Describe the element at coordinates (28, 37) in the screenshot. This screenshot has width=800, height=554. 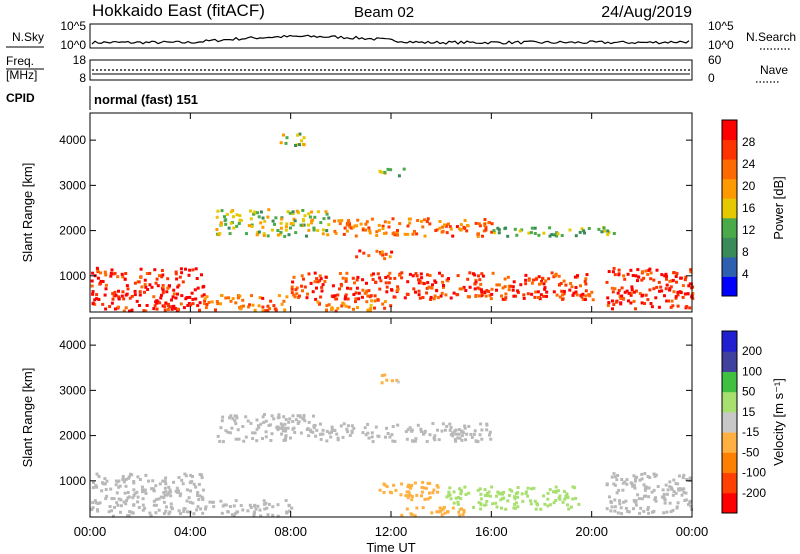
I see `nsky-label: N.Sky` at that location.